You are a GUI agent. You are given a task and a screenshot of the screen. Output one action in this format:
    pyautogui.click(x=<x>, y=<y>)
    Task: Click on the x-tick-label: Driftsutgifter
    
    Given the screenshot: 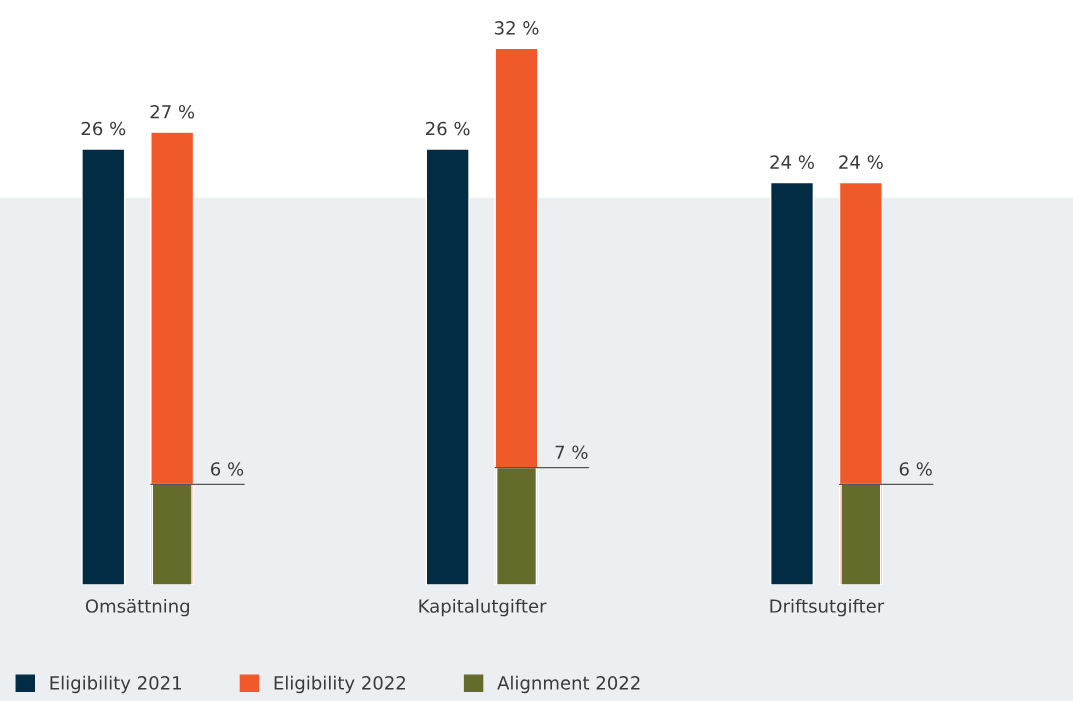 What is the action you would take?
    pyautogui.click(x=827, y=607)
    